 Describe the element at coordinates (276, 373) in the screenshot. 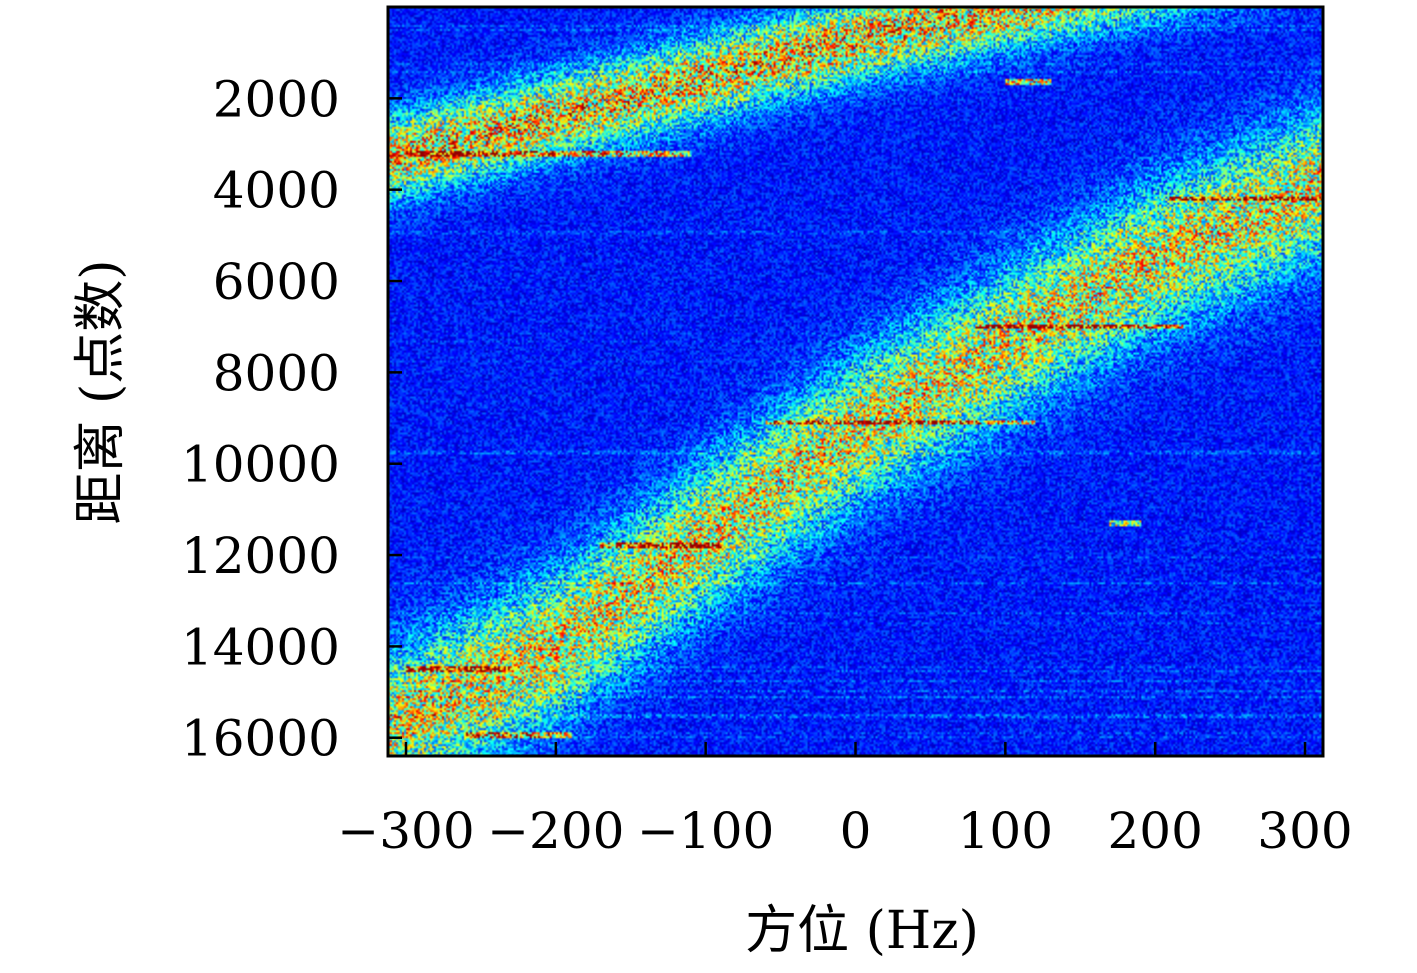

I see `y-tick-label: 8000` at that location.